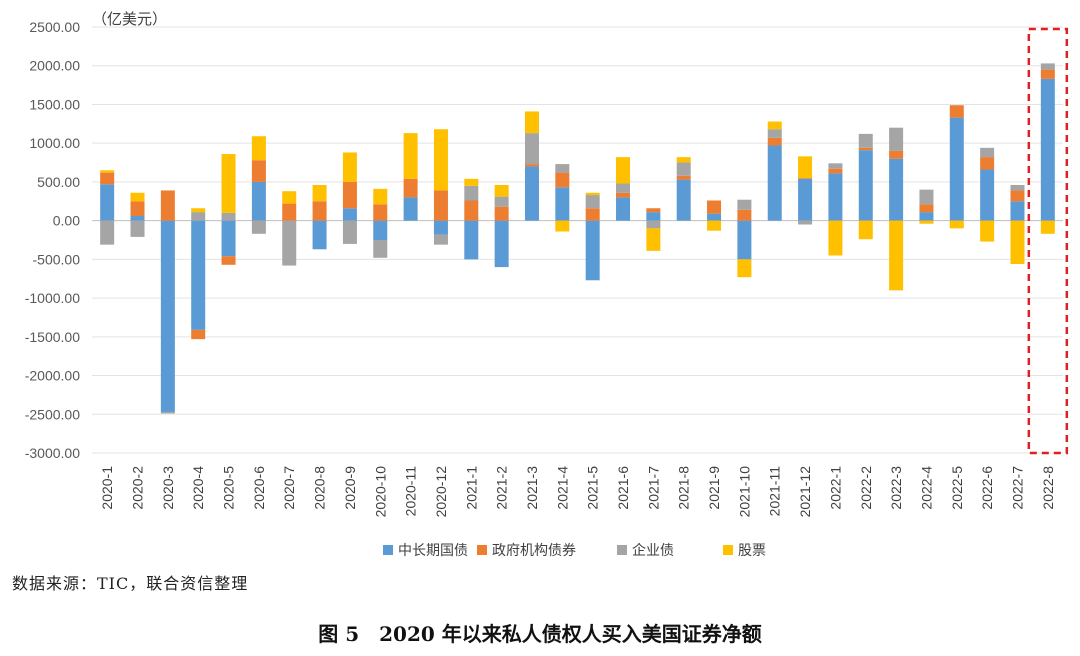  Describe the element at coordinates (411, 491) in the screenshot. I see `x-tick-label: 2020-11` at that location.